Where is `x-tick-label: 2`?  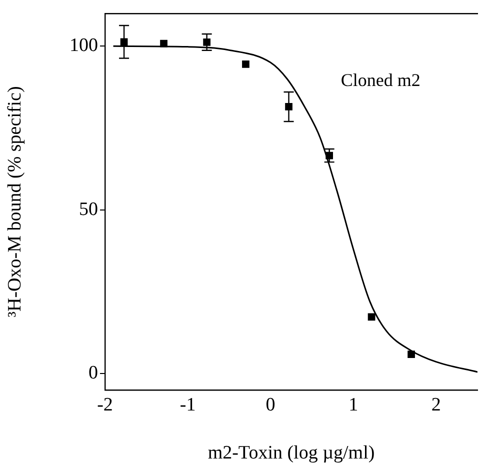
x-tick-label: 2 is located at coordinates (436, 405).